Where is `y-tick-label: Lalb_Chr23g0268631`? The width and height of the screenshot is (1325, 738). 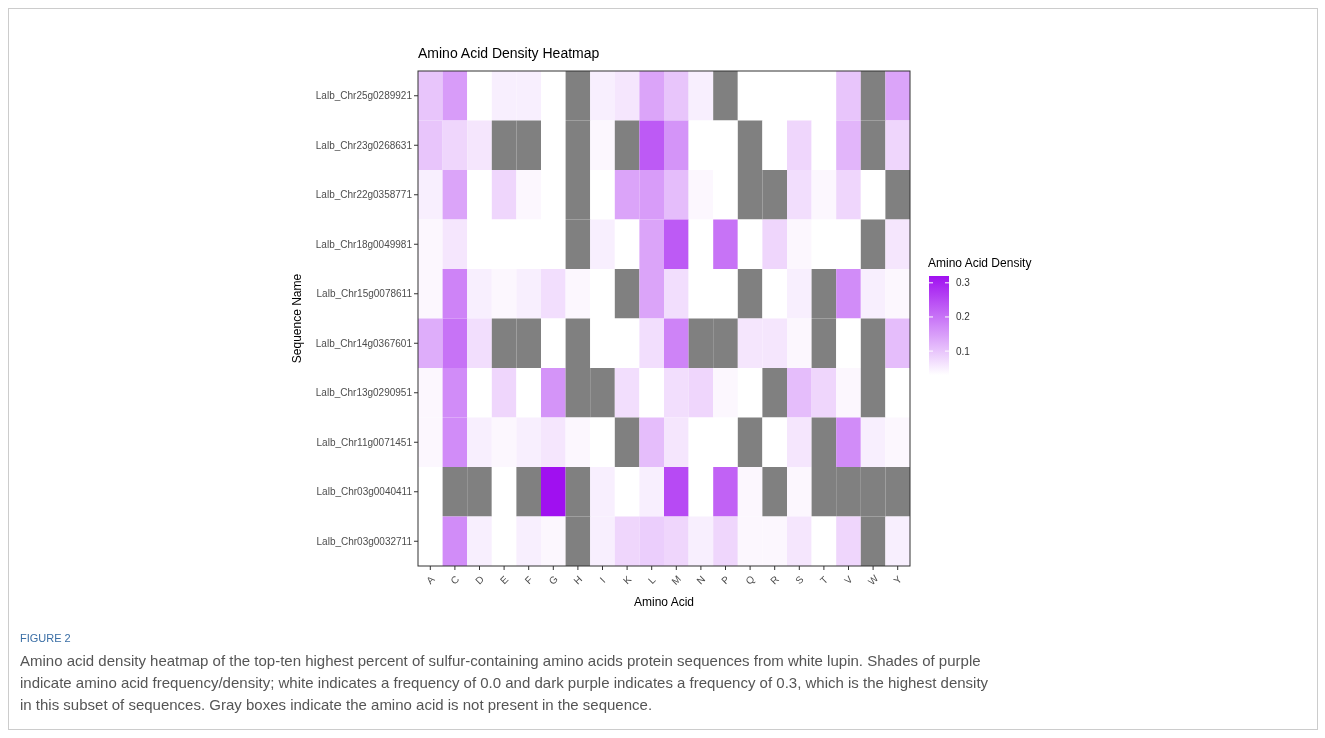
y-tick-label: Lalb_Chr23g0268631 is located at coordinates (364, 145).